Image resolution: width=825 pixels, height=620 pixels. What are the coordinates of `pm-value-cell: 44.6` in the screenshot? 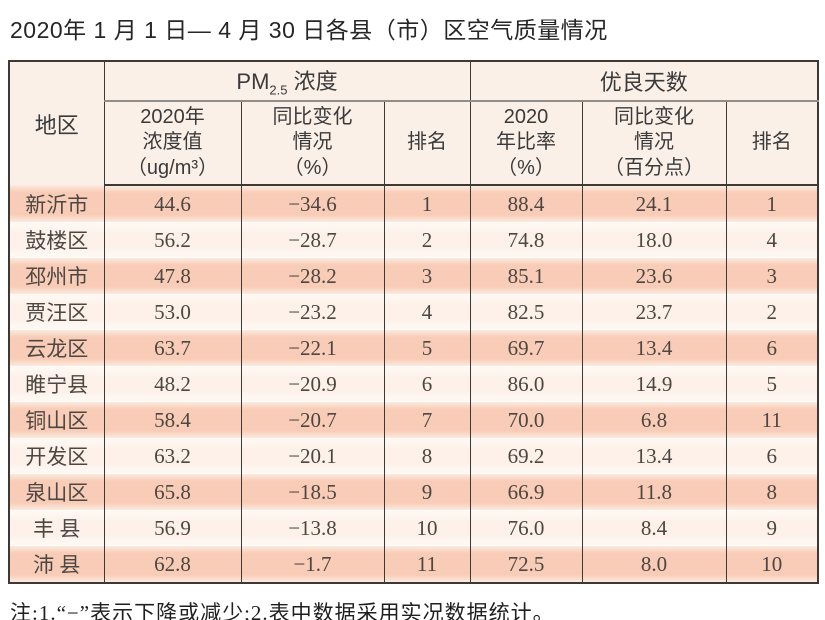 It's located at (172, 203).